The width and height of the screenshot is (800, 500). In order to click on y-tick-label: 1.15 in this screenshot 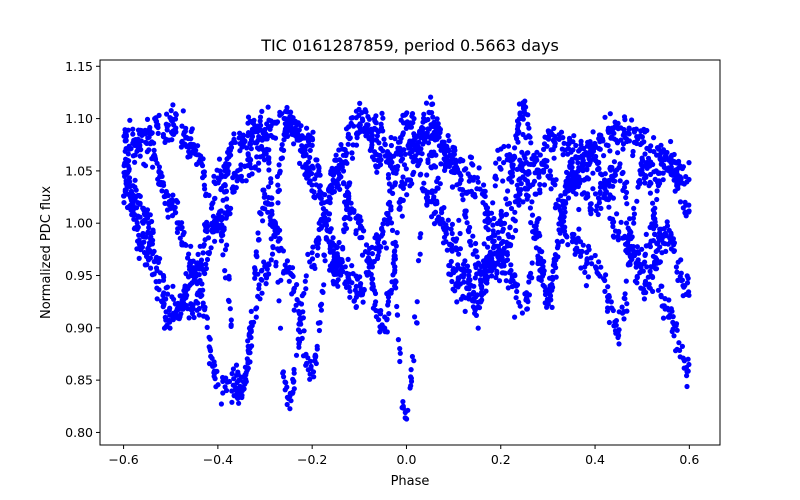, I will do `click(79, 66)`.